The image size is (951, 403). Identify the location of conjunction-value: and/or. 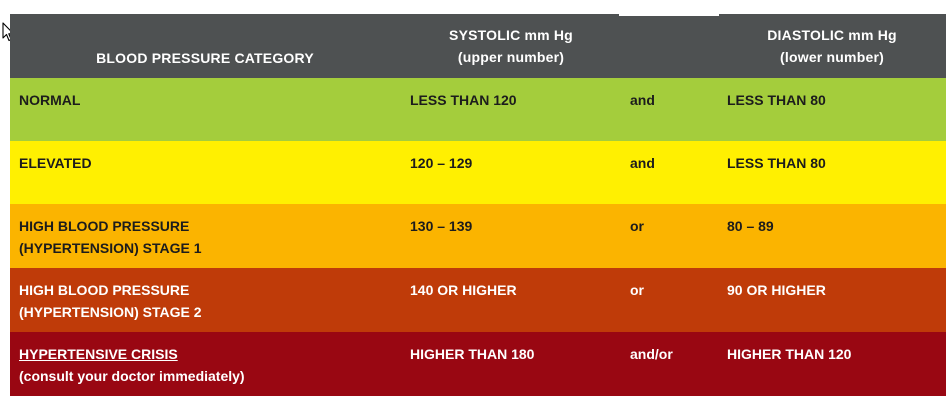
(651, 354).